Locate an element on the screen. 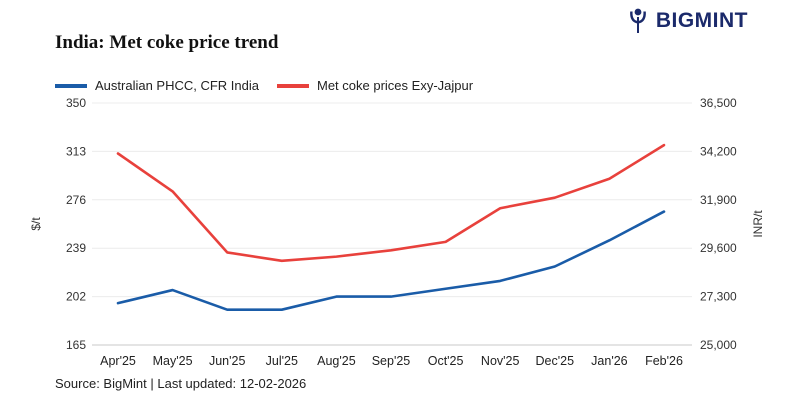 This screenshot has width=800, height=404. x-axis-tick-label: Apr'25 is located at coordinates (118, 361).